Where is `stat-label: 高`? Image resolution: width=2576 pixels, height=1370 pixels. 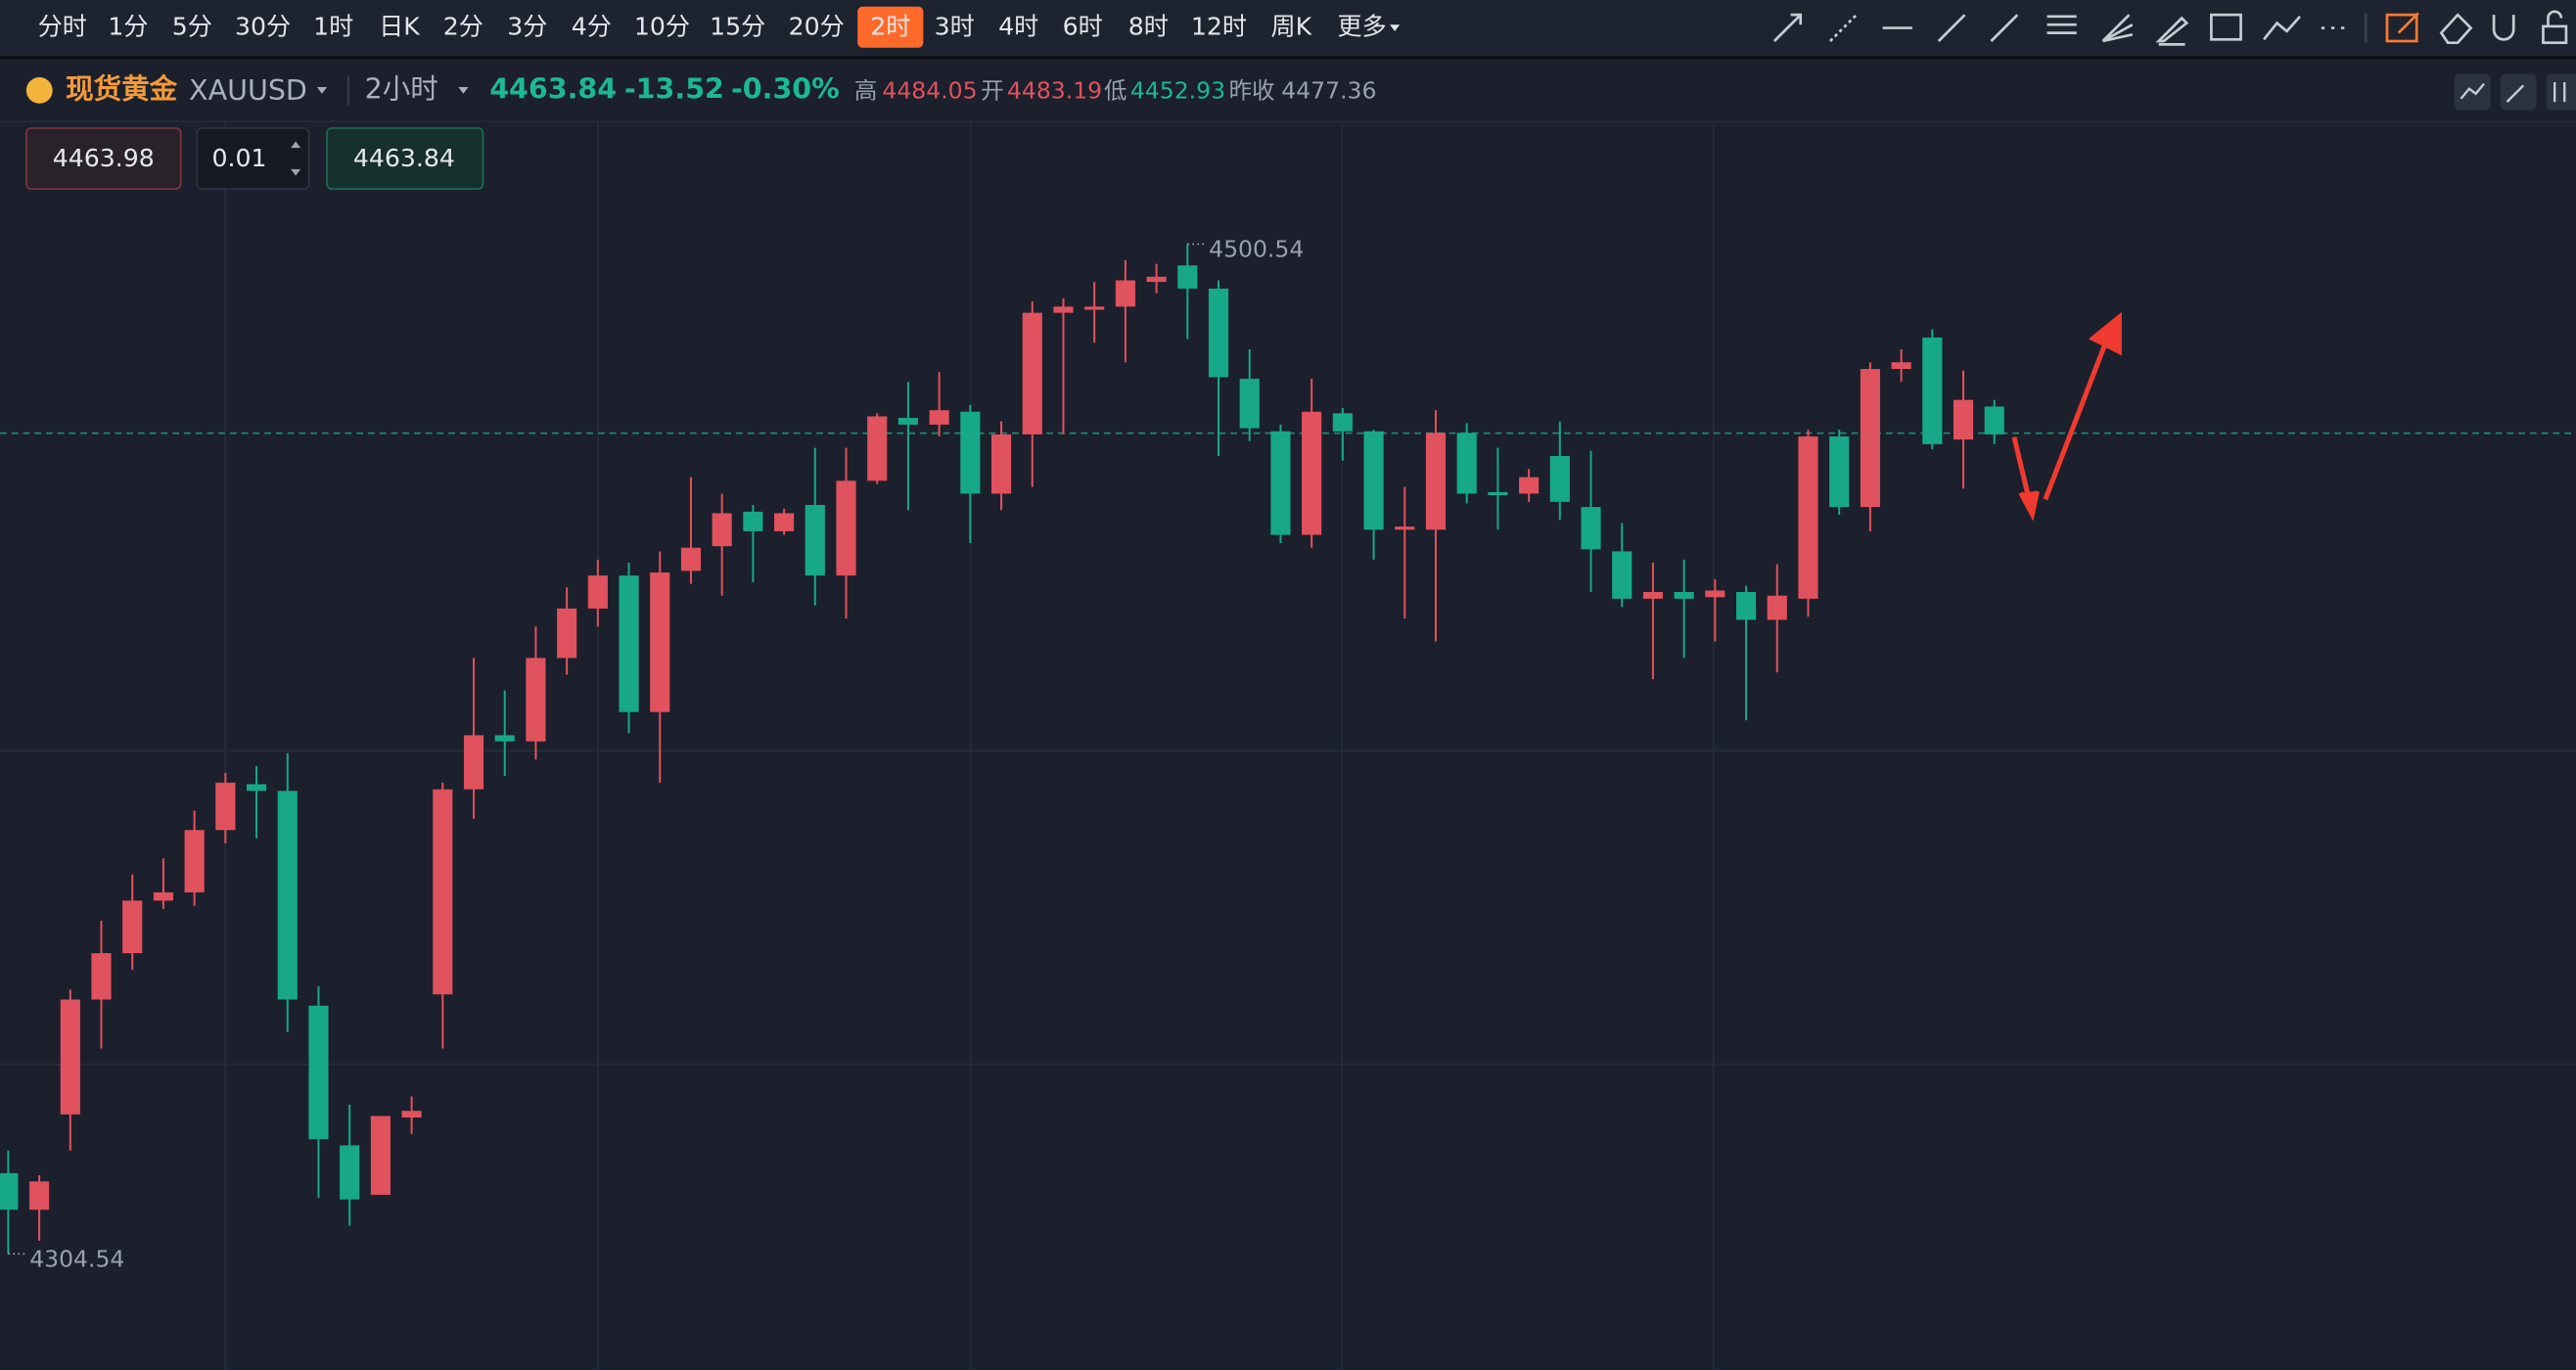 stat-label: 高 is located at coordinates (866, 91).